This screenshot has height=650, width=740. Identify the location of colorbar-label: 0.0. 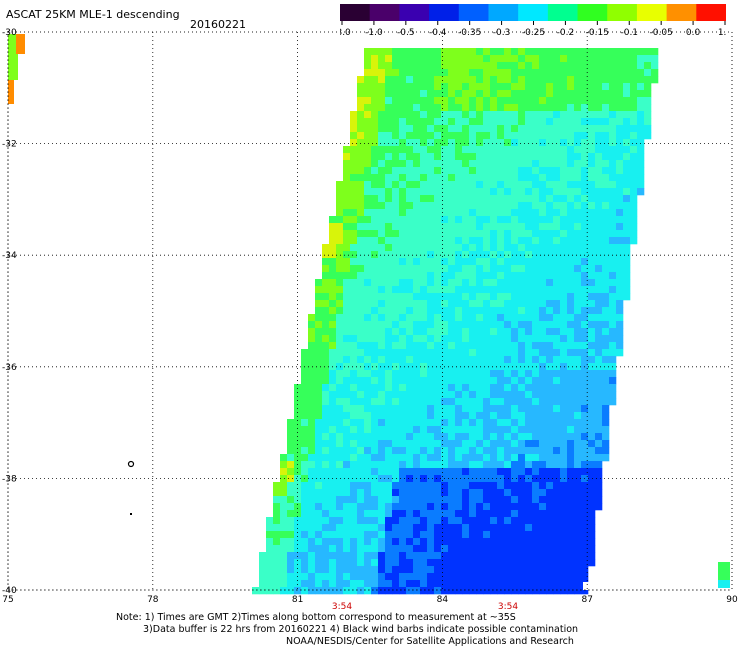
(693, 32).